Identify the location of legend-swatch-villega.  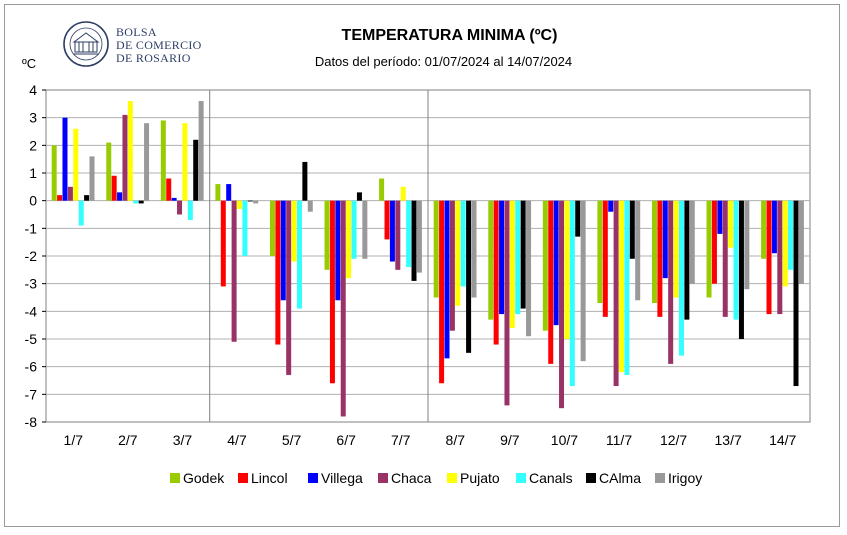
(313, 478).